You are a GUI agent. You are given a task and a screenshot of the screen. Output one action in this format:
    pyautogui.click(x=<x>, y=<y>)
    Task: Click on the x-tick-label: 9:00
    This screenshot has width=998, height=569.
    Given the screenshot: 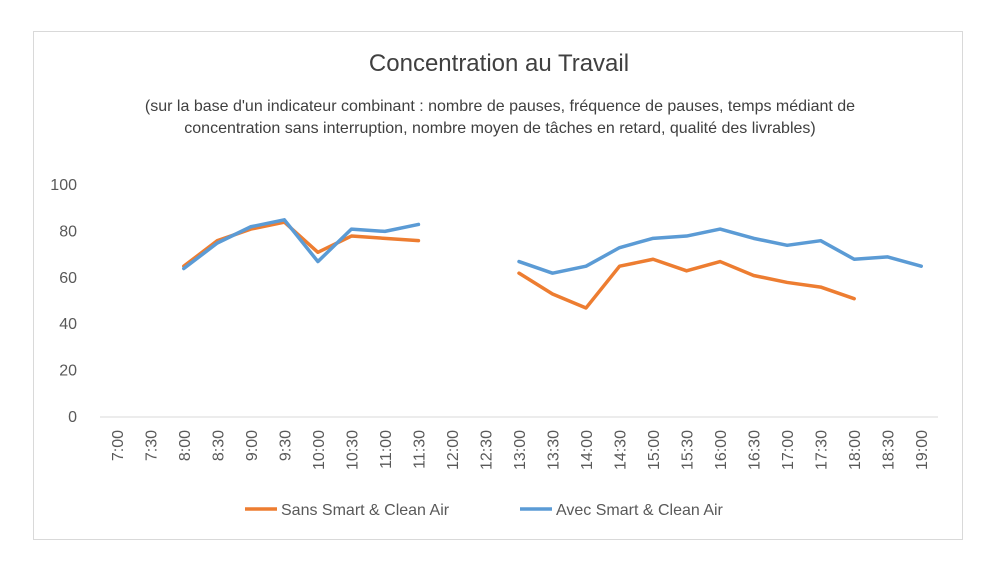 What is the action you would take?
    pyautogui.click(x=252, y=445)
    